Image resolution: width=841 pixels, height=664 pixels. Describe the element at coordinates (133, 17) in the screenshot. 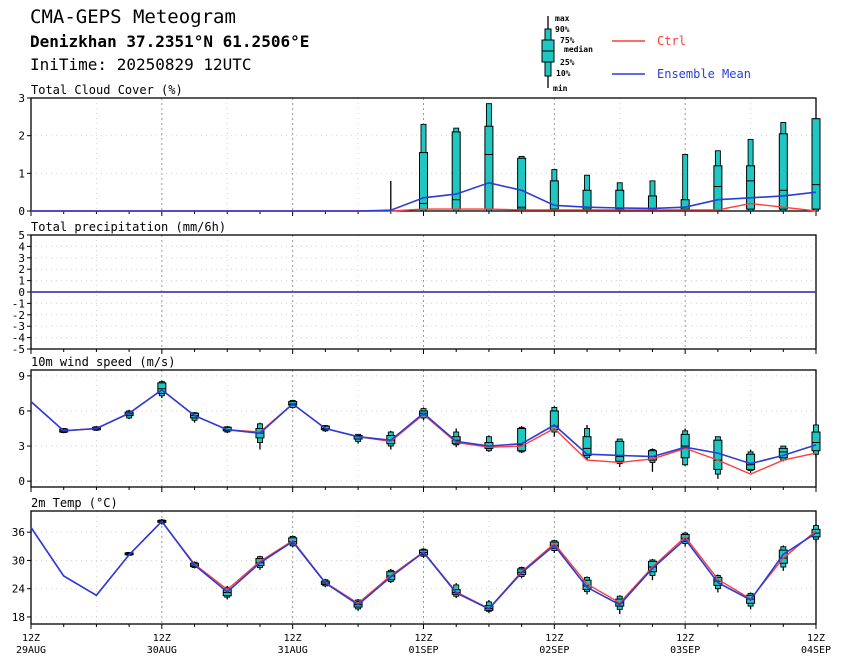

I see `chart-title: CMA-GEPS Meteogram` at that location.